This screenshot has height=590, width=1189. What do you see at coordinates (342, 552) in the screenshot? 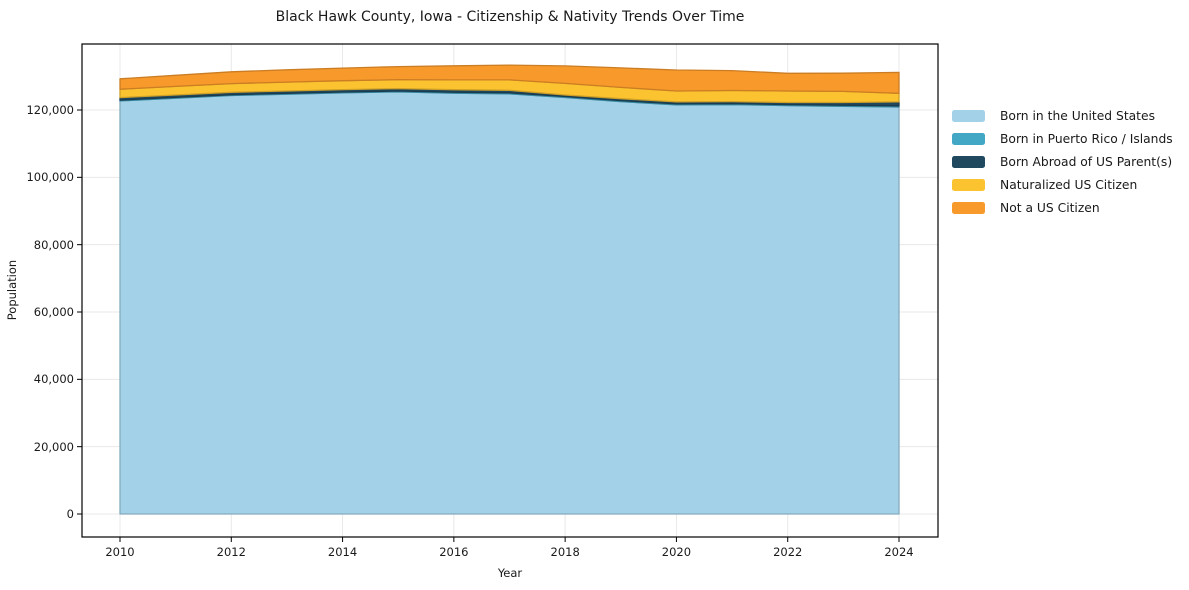
I see `x-tick-label: 2014` at bounding box center [342, 552].